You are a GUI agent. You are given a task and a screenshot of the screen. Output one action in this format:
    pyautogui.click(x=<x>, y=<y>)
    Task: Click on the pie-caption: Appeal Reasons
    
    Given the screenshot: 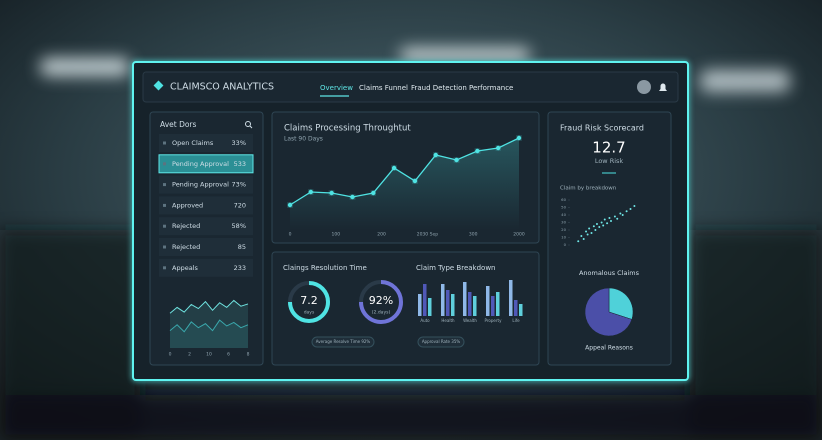 What is the action you would take?
    pyautogui.click(x=609, y=348)
    